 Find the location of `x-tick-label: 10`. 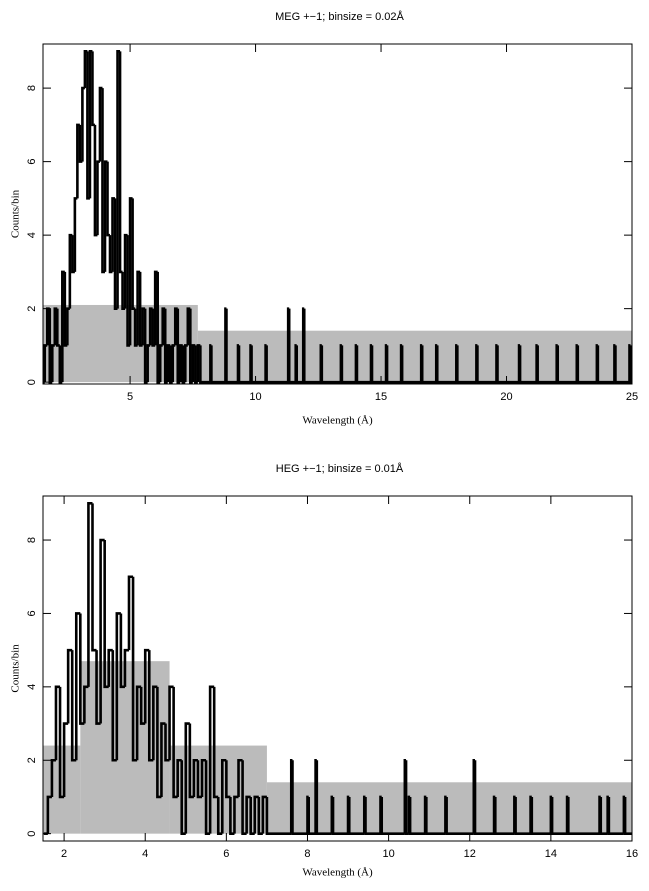

x-tick-label: 10 is located at coordinates (388, 854).